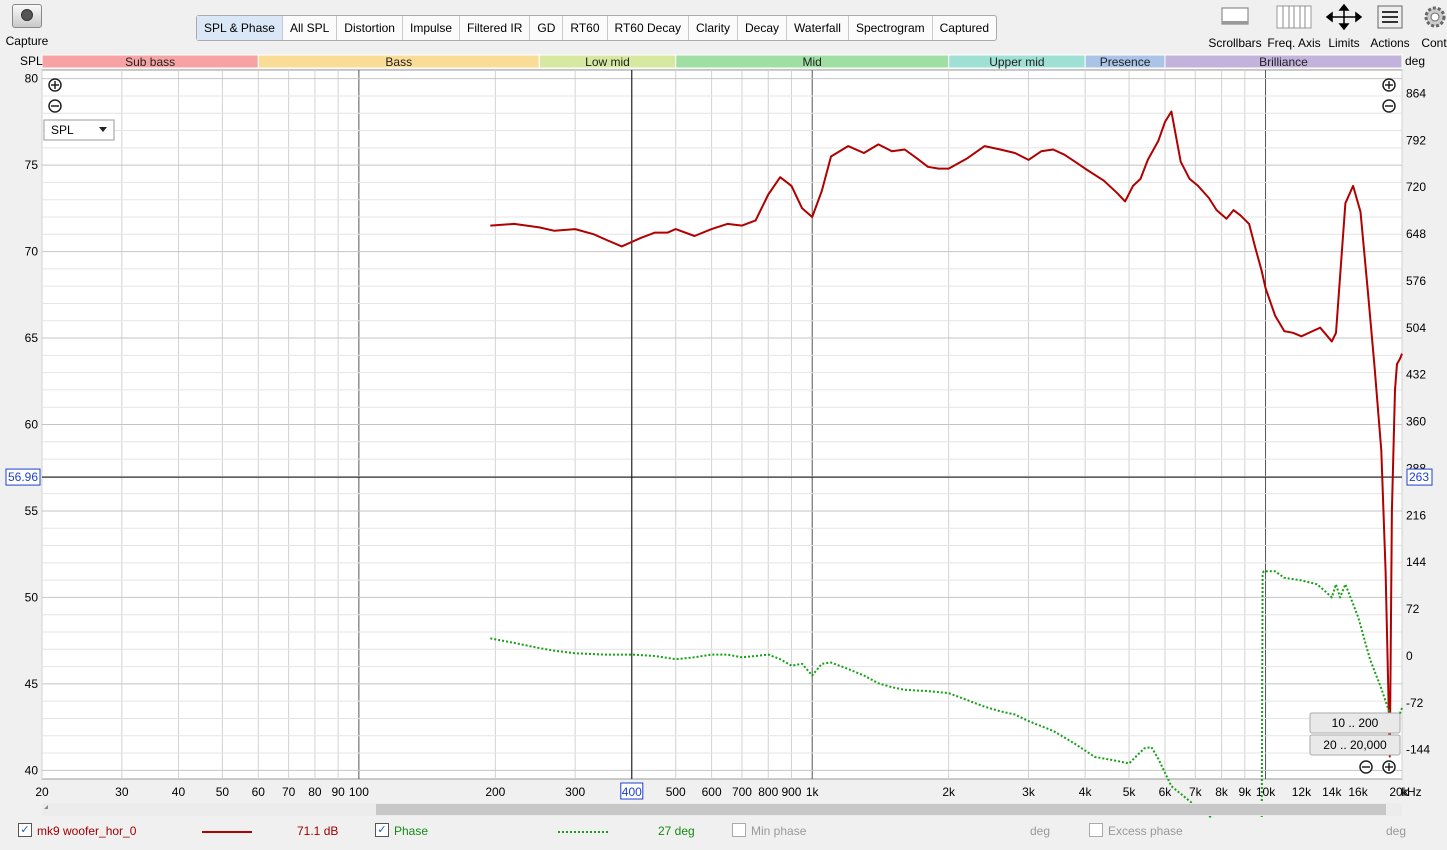 The image size is (1447, 850). Describe the element at coordinates (1166, 792) in the screenshot. I see `frequency-tick: 6k` at that location.